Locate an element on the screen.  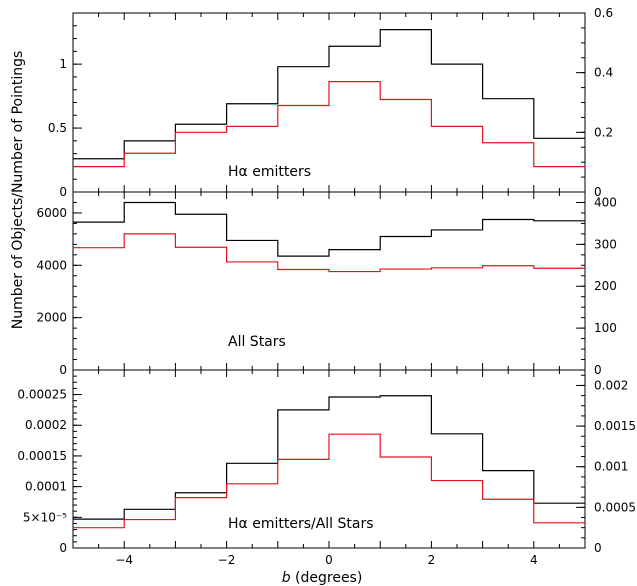
right-y-tick-label: 0.4 is located at coordinates (603, 73).